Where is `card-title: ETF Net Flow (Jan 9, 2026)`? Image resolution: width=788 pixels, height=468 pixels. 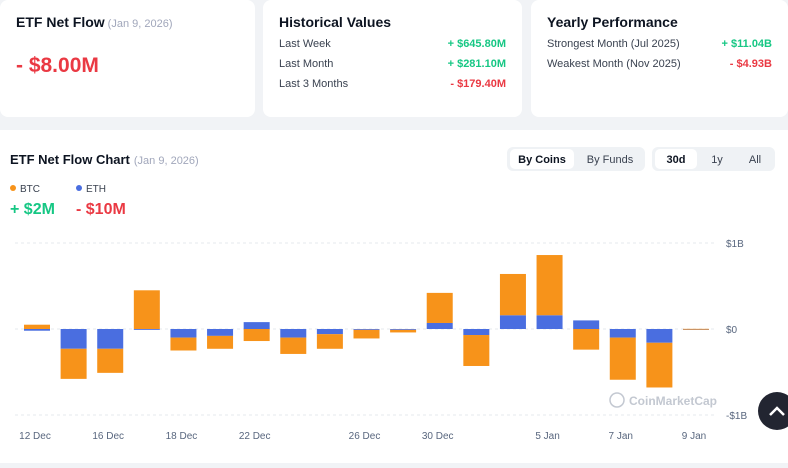
card-title: ETF Net Flow (Jan 9, 2026) is located at coordinates (127, 22).